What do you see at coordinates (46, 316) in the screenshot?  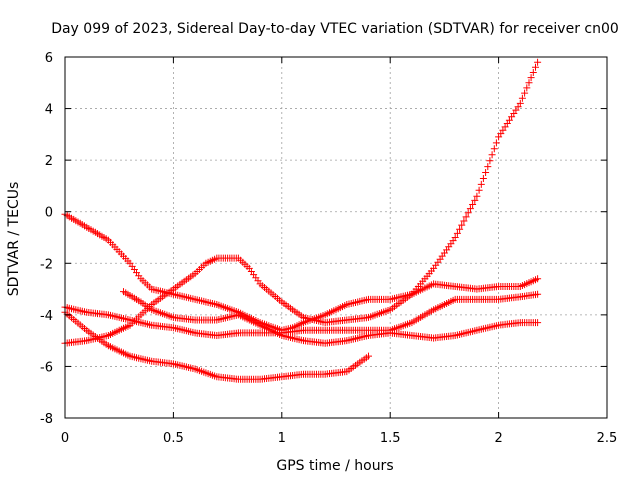 I see `y-tick-label: -4` at bounding box center [46, 316].